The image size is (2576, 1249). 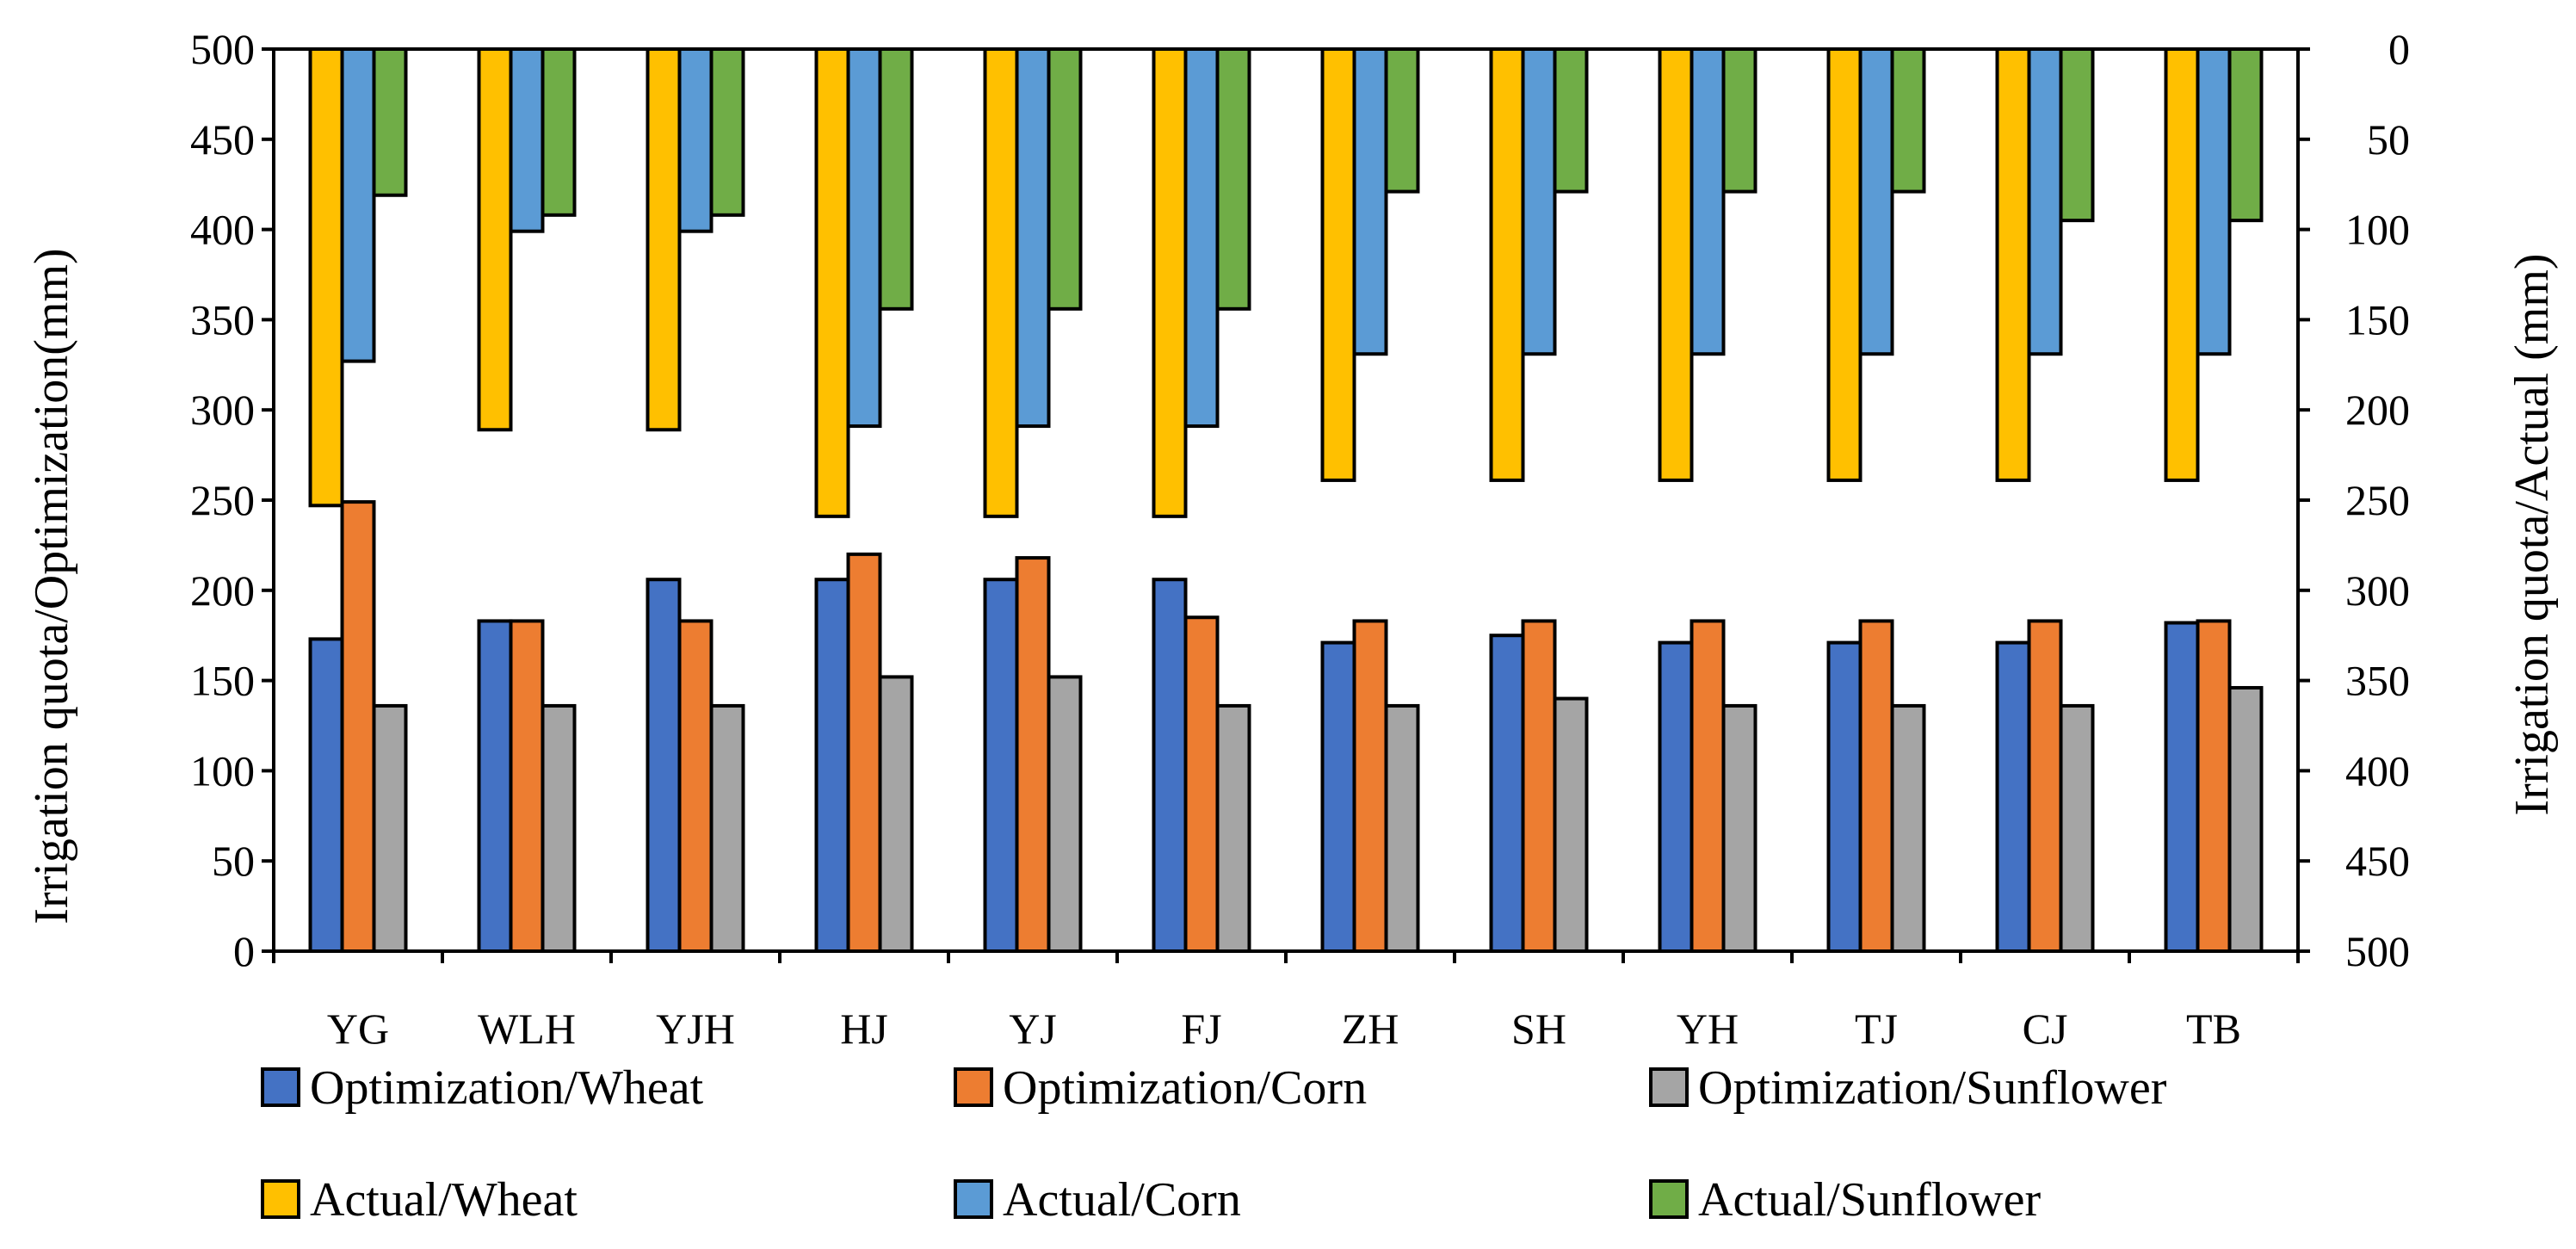 What do you see at coordinates (2399, 49) in the screenshot?
I see `right-tick-label: 0` at bounding box center [2399, 49].